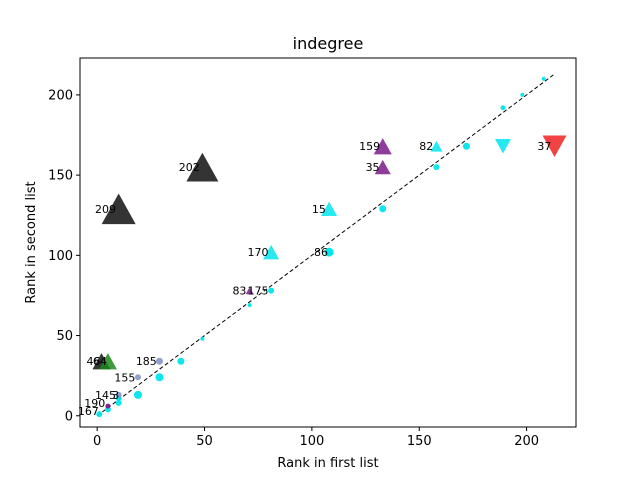  Describe the element at coordinates (100, 361) in the screenshot. I see `point-annotation: 64` at that location.